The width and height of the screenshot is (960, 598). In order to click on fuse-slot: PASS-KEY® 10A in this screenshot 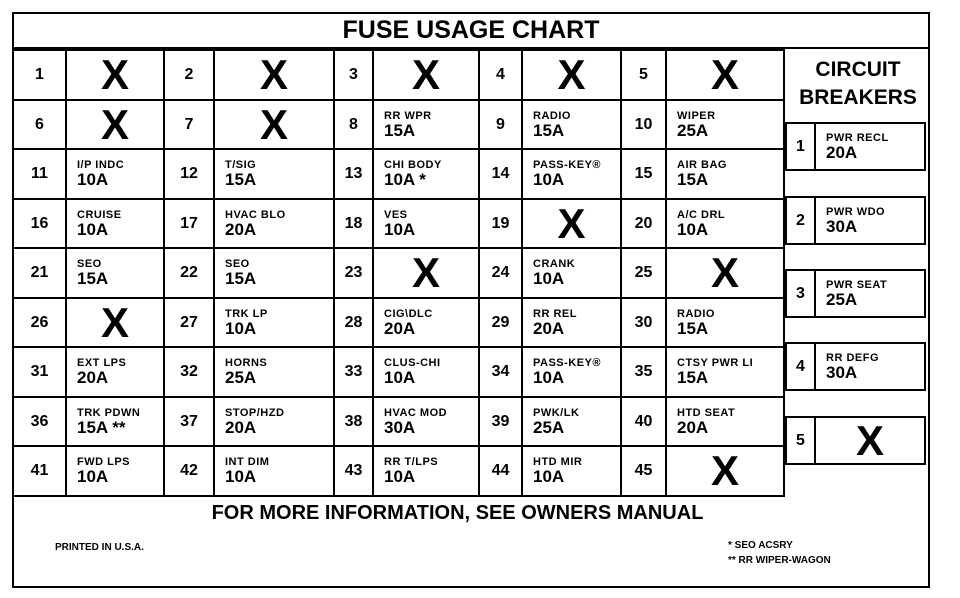, I will do `click(571, 372)`.